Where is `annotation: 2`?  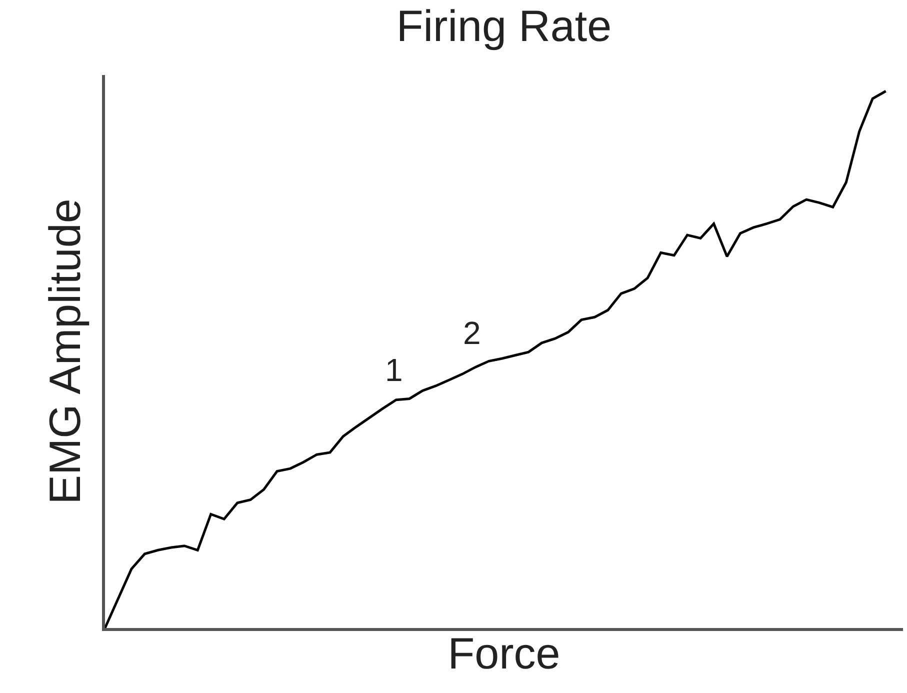 annotation: 2 is located at coordinates (472, 333).